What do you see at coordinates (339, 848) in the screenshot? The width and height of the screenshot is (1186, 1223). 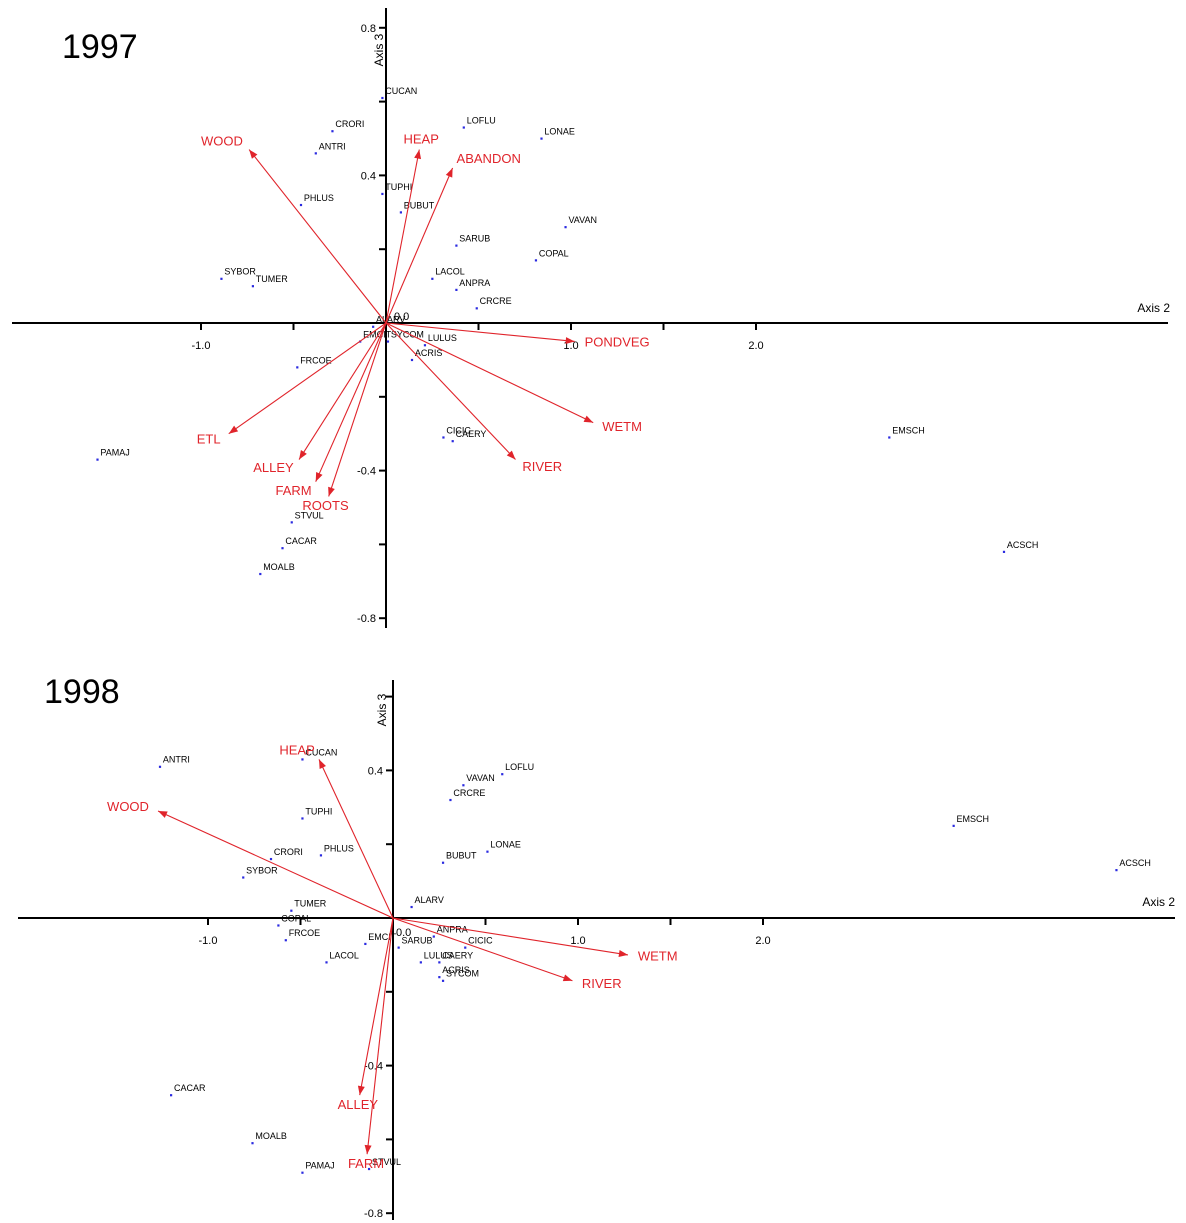 I see `species-label-PHLUS: PHLUS` at bounding box center [339, 848].